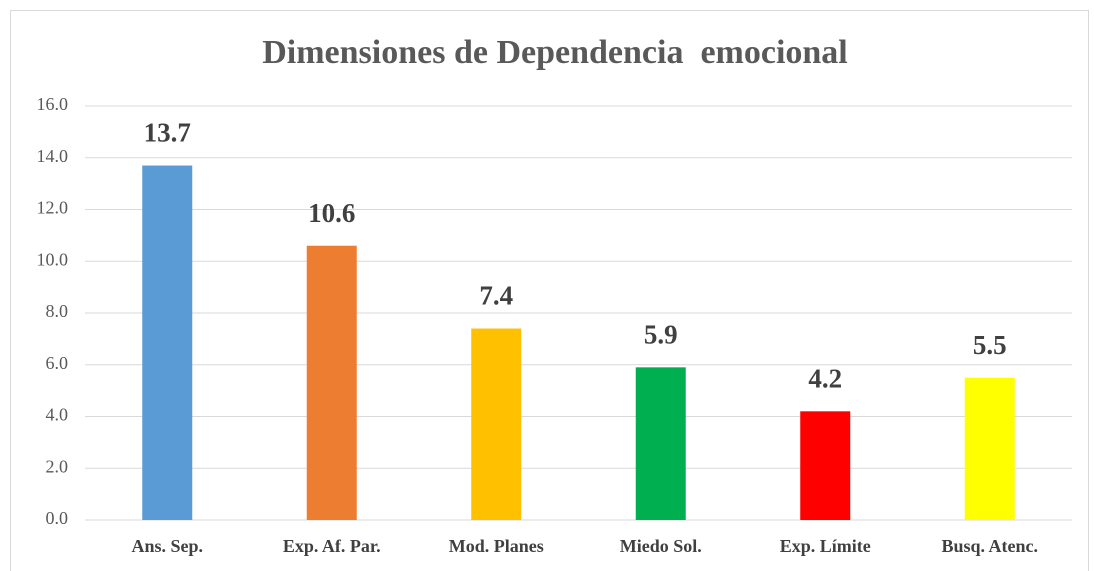  What do you see at coordinates (53, 156) in the screenshot?
I see `y-tick-label: 14.0` at bounding box center [53, 156].